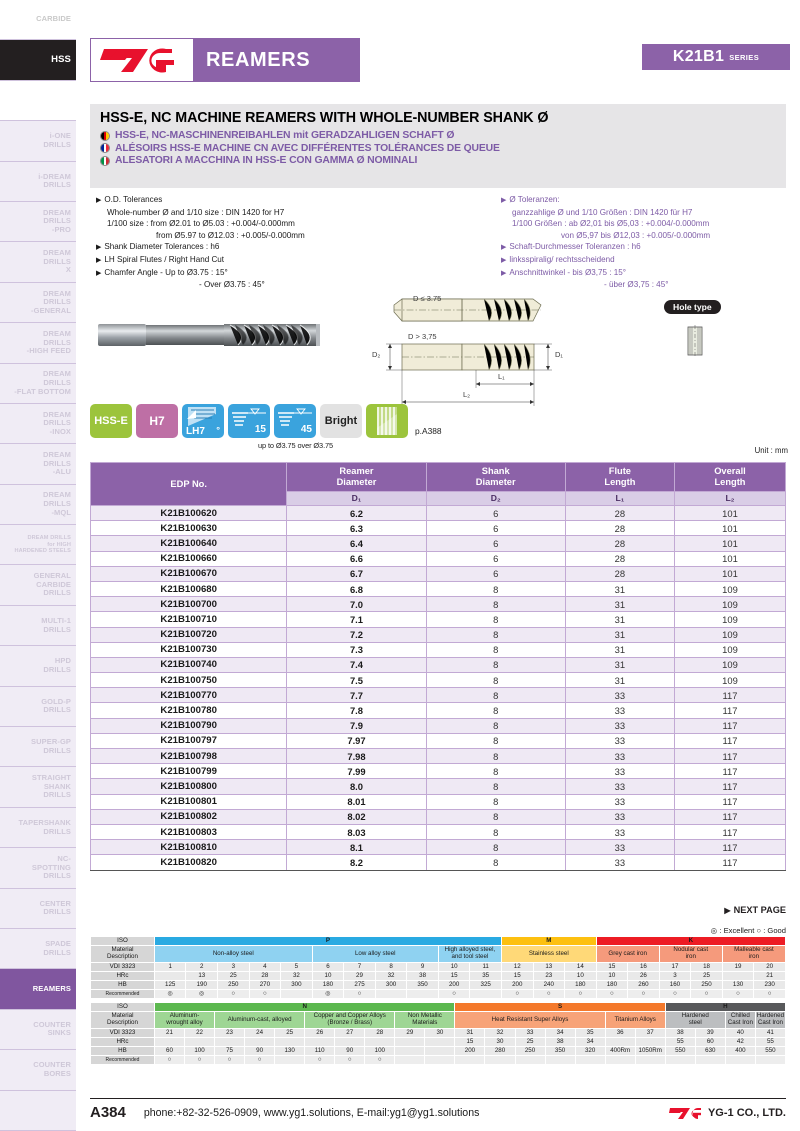 This screenshot has height=1131, width=800. What do you see at coordinates (38, 383) in the screenshot?
I see `sidebar-item-dream-drills-flat-bottom: DREAM DRILLS -FLAT BOTTOM` at bounding box center [38, 383].